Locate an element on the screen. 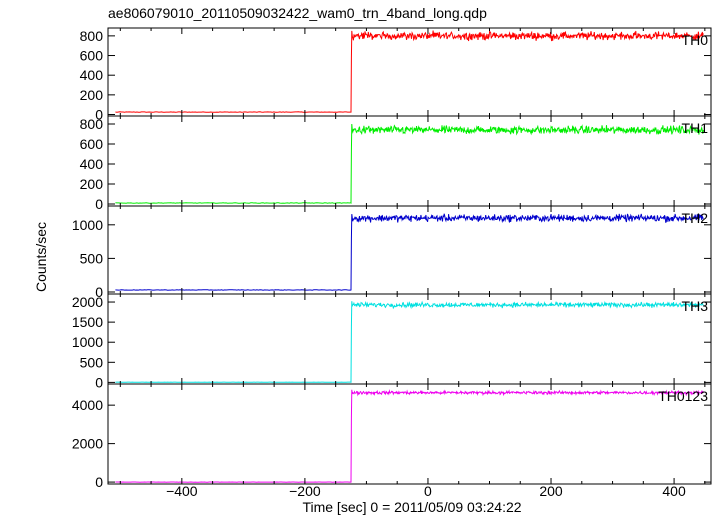 The width and height of the screenshot is (717, 516). x-axis-label: Time [sec] 0 = 2011/05/09 03:24:22 is located at coordinates (411, 507).